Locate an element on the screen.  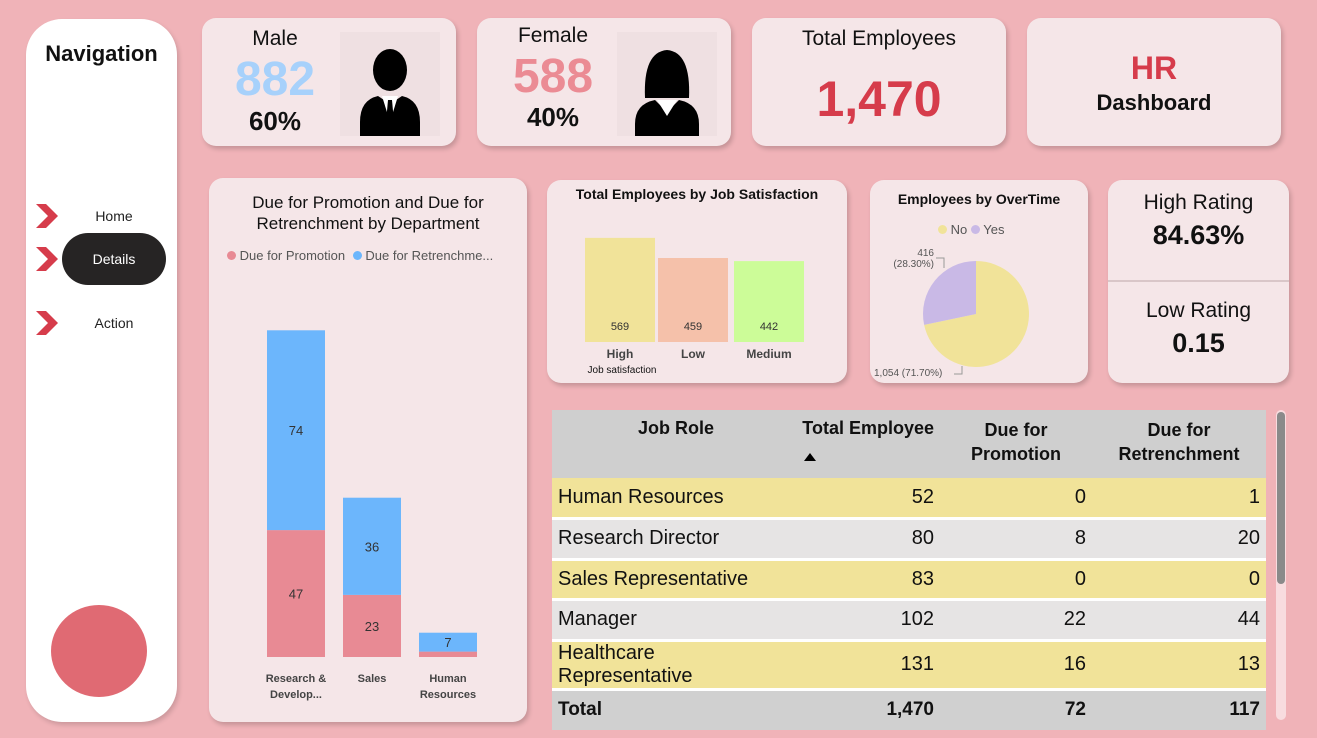
nav-item-action: Action is located at coordinates (101, 323).